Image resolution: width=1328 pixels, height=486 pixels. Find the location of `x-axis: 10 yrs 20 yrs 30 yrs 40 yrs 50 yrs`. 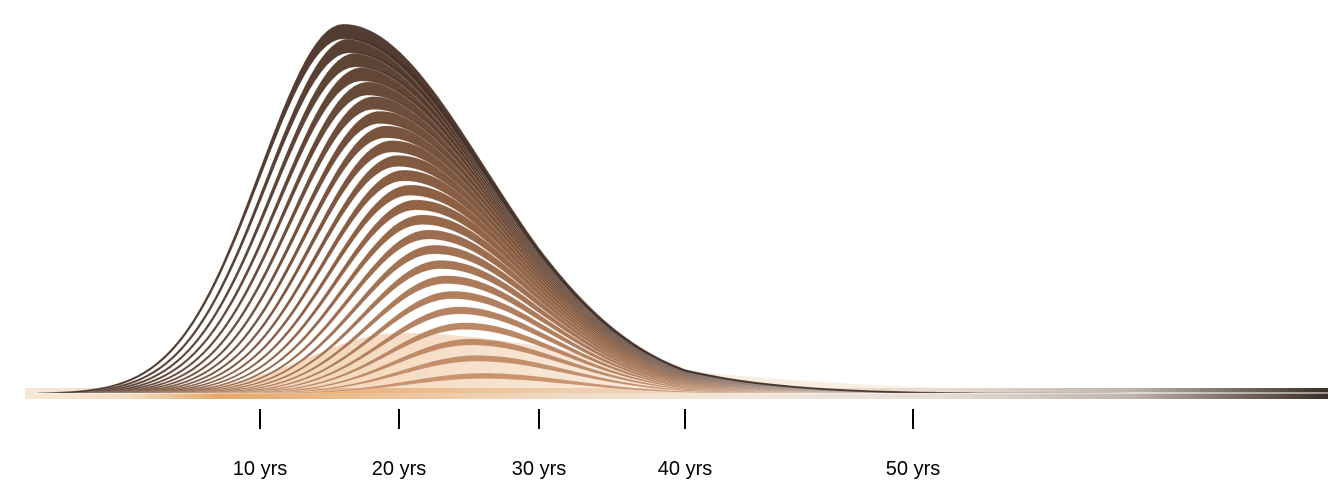

x-axis: 10 yrs 20 yrs 30 yrs 40 yrs 50 yrs is located at coordinates (586, 444).